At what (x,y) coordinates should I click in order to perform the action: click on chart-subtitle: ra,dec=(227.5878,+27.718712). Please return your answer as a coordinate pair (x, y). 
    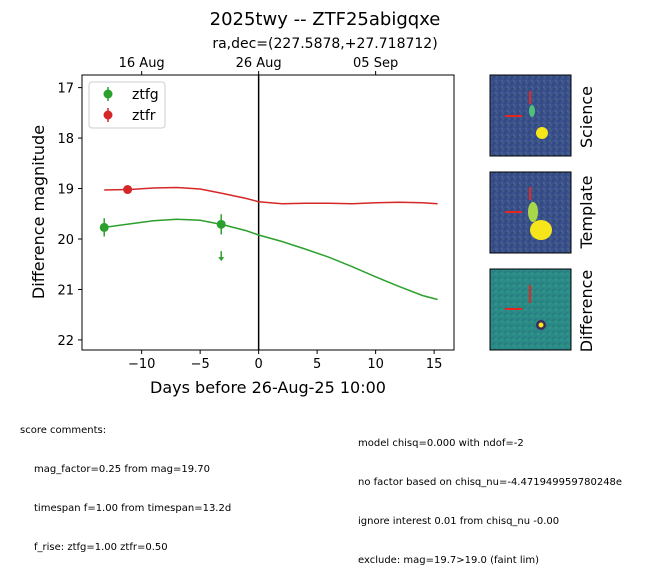
    Looking at the image, I should click on (324, 44).